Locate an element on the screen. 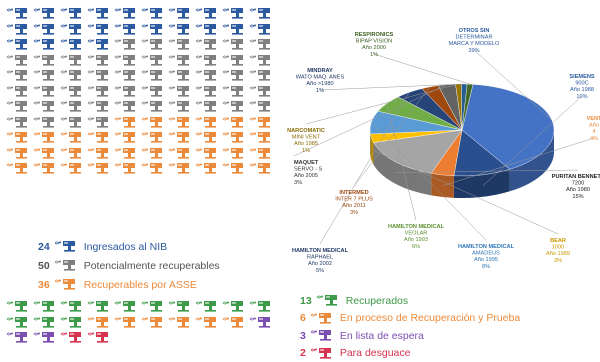 This screenshot has width=600, height=362. legend-label: En lista de espera is located at coordinates (382, 336).